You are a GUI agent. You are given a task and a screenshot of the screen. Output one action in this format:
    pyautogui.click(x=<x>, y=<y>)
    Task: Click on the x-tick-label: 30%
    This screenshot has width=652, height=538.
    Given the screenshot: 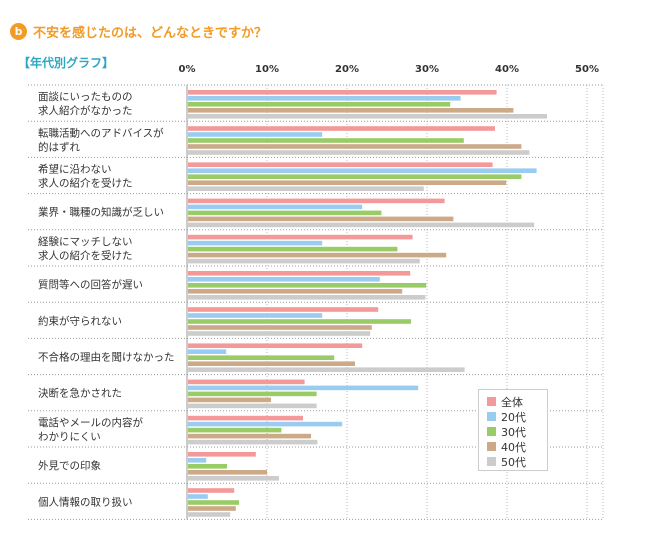 What is the action you would take?
    pyautogui.click(x=427, y=69)
    